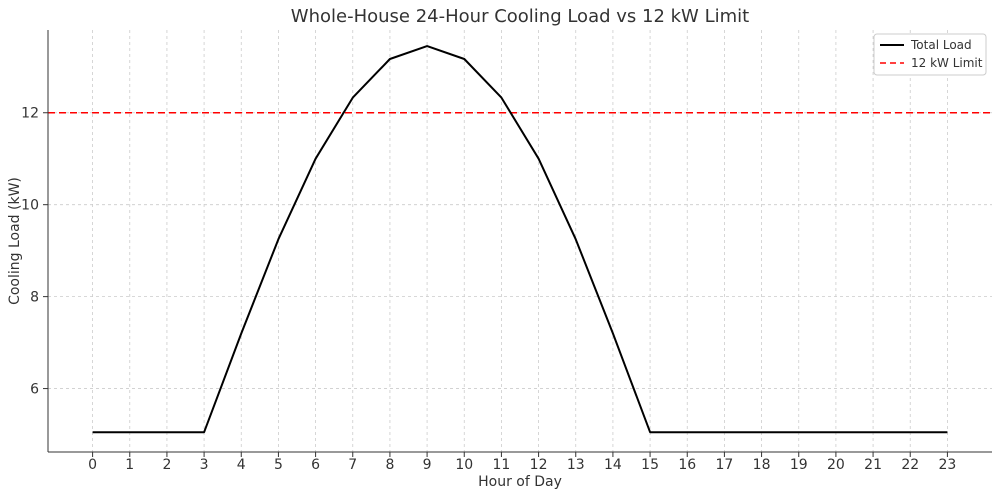  I want to click on x-tick-label: 19, so click(799, 465).